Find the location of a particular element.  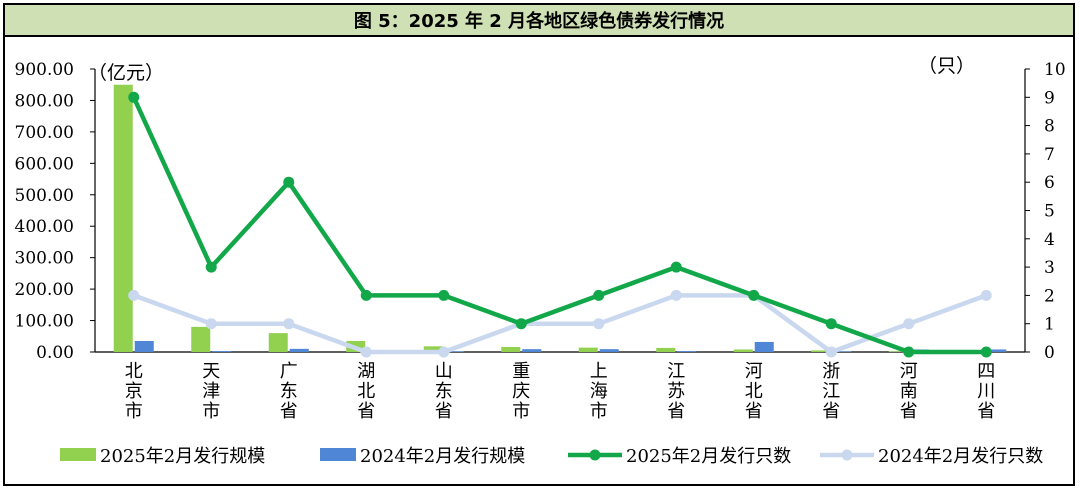

line-series-2024 is located at coordinates (560, 324).